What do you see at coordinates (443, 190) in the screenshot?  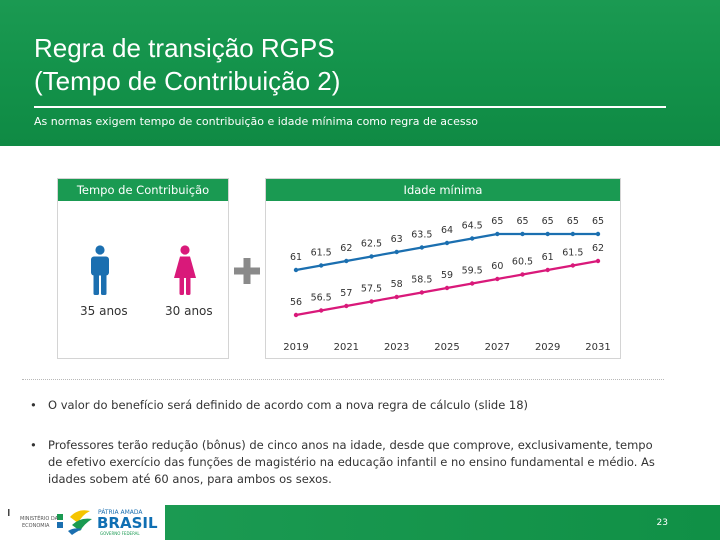 I see `idade-minima-title: Idade mínima` at bounding box center [443, 190].